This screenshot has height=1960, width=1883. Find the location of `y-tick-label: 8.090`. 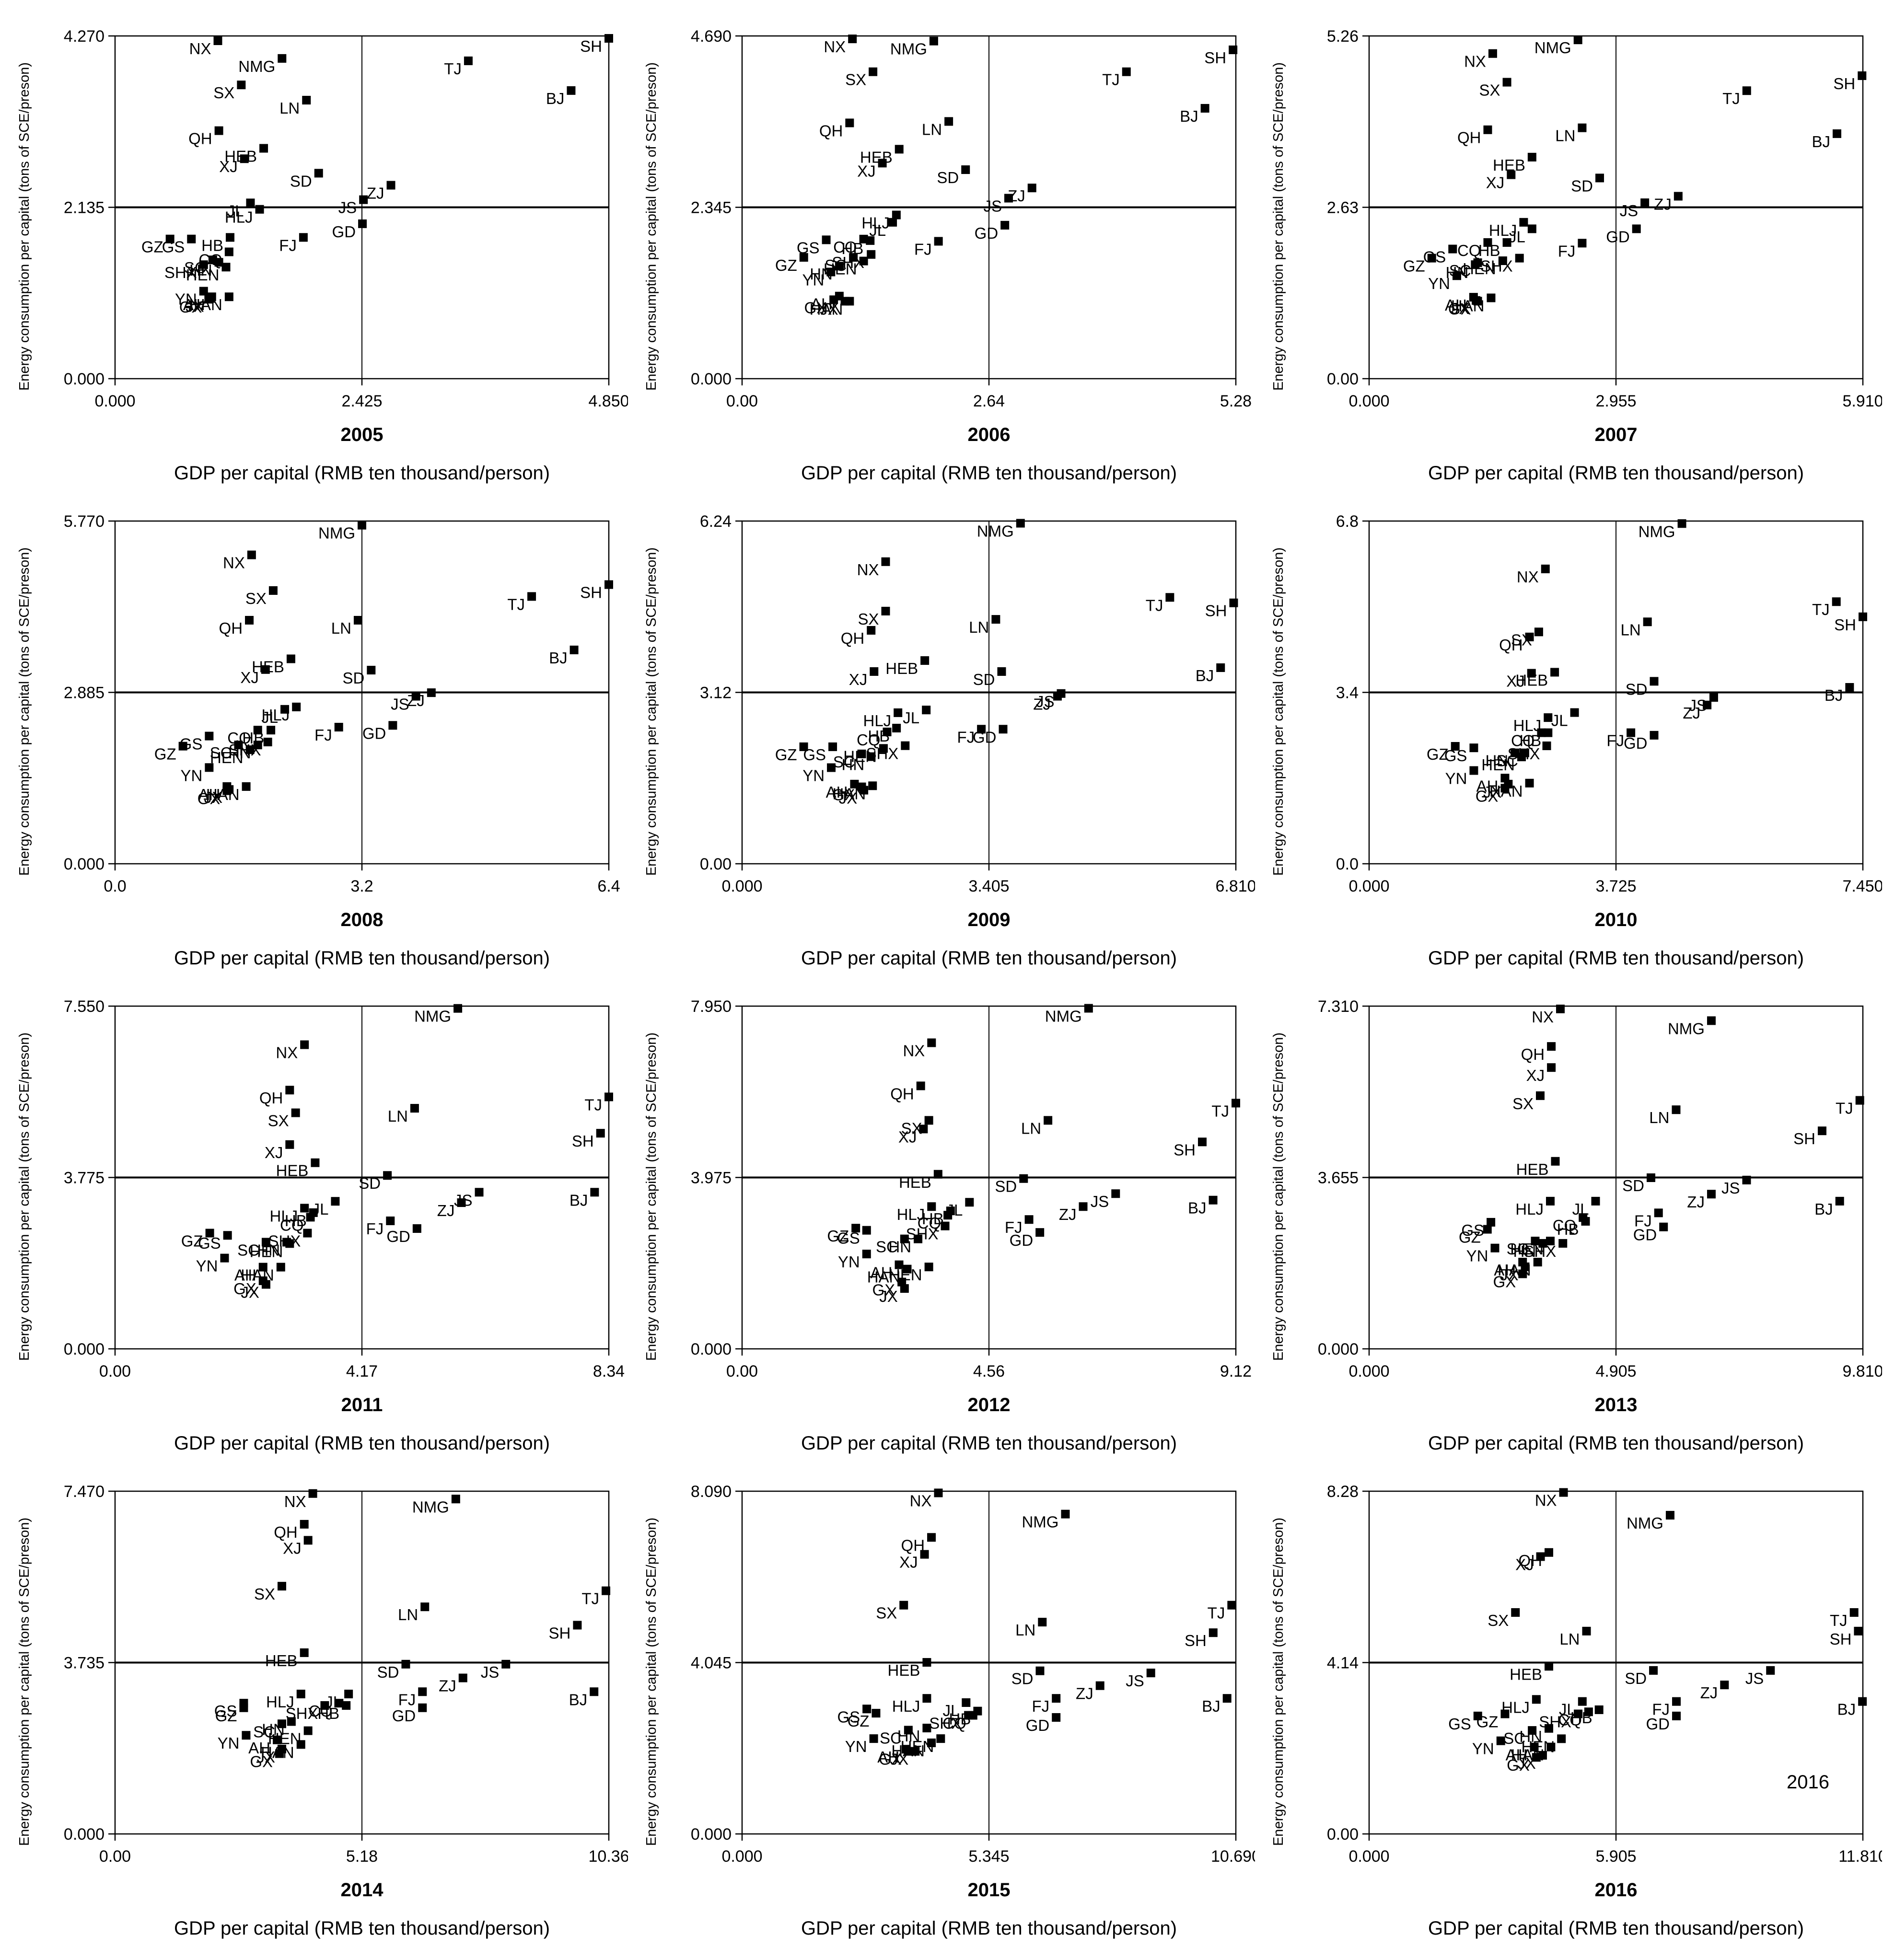

y-tick-label: 8.090 is located at coordinates (711, 1492).